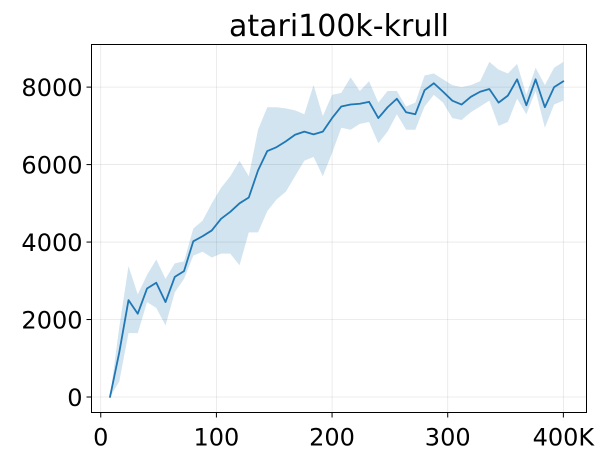 The height and width of the screenshot is (461, 609). What do you see at coordinates (217, 438) in the screenshot?
I see `x-tick-label: 100` at bounding box center [217, 438].